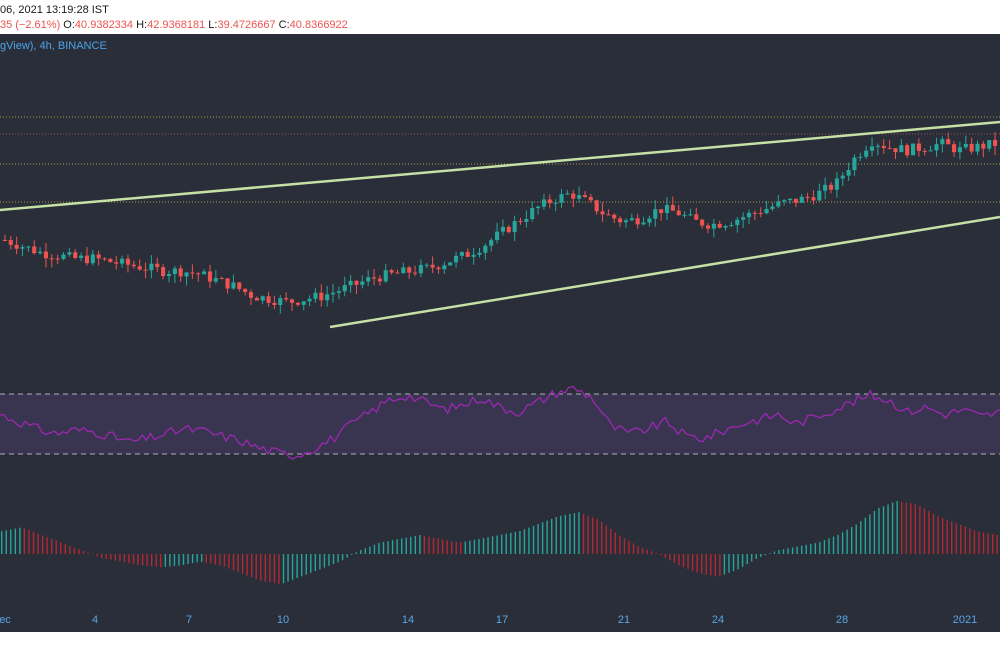 This screenshot has height=660, width=1000. What do you see at coordinates (500, 422) in the screenshot?
I see `rsi-line` at bounding box center [500, 422].